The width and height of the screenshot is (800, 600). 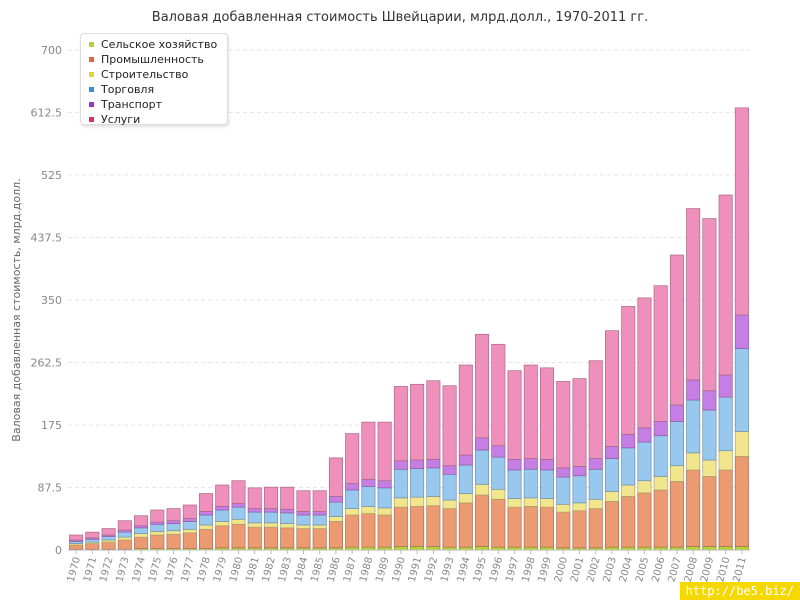 I want to click on legend-item: Строительство, so click(x=158, y=74).